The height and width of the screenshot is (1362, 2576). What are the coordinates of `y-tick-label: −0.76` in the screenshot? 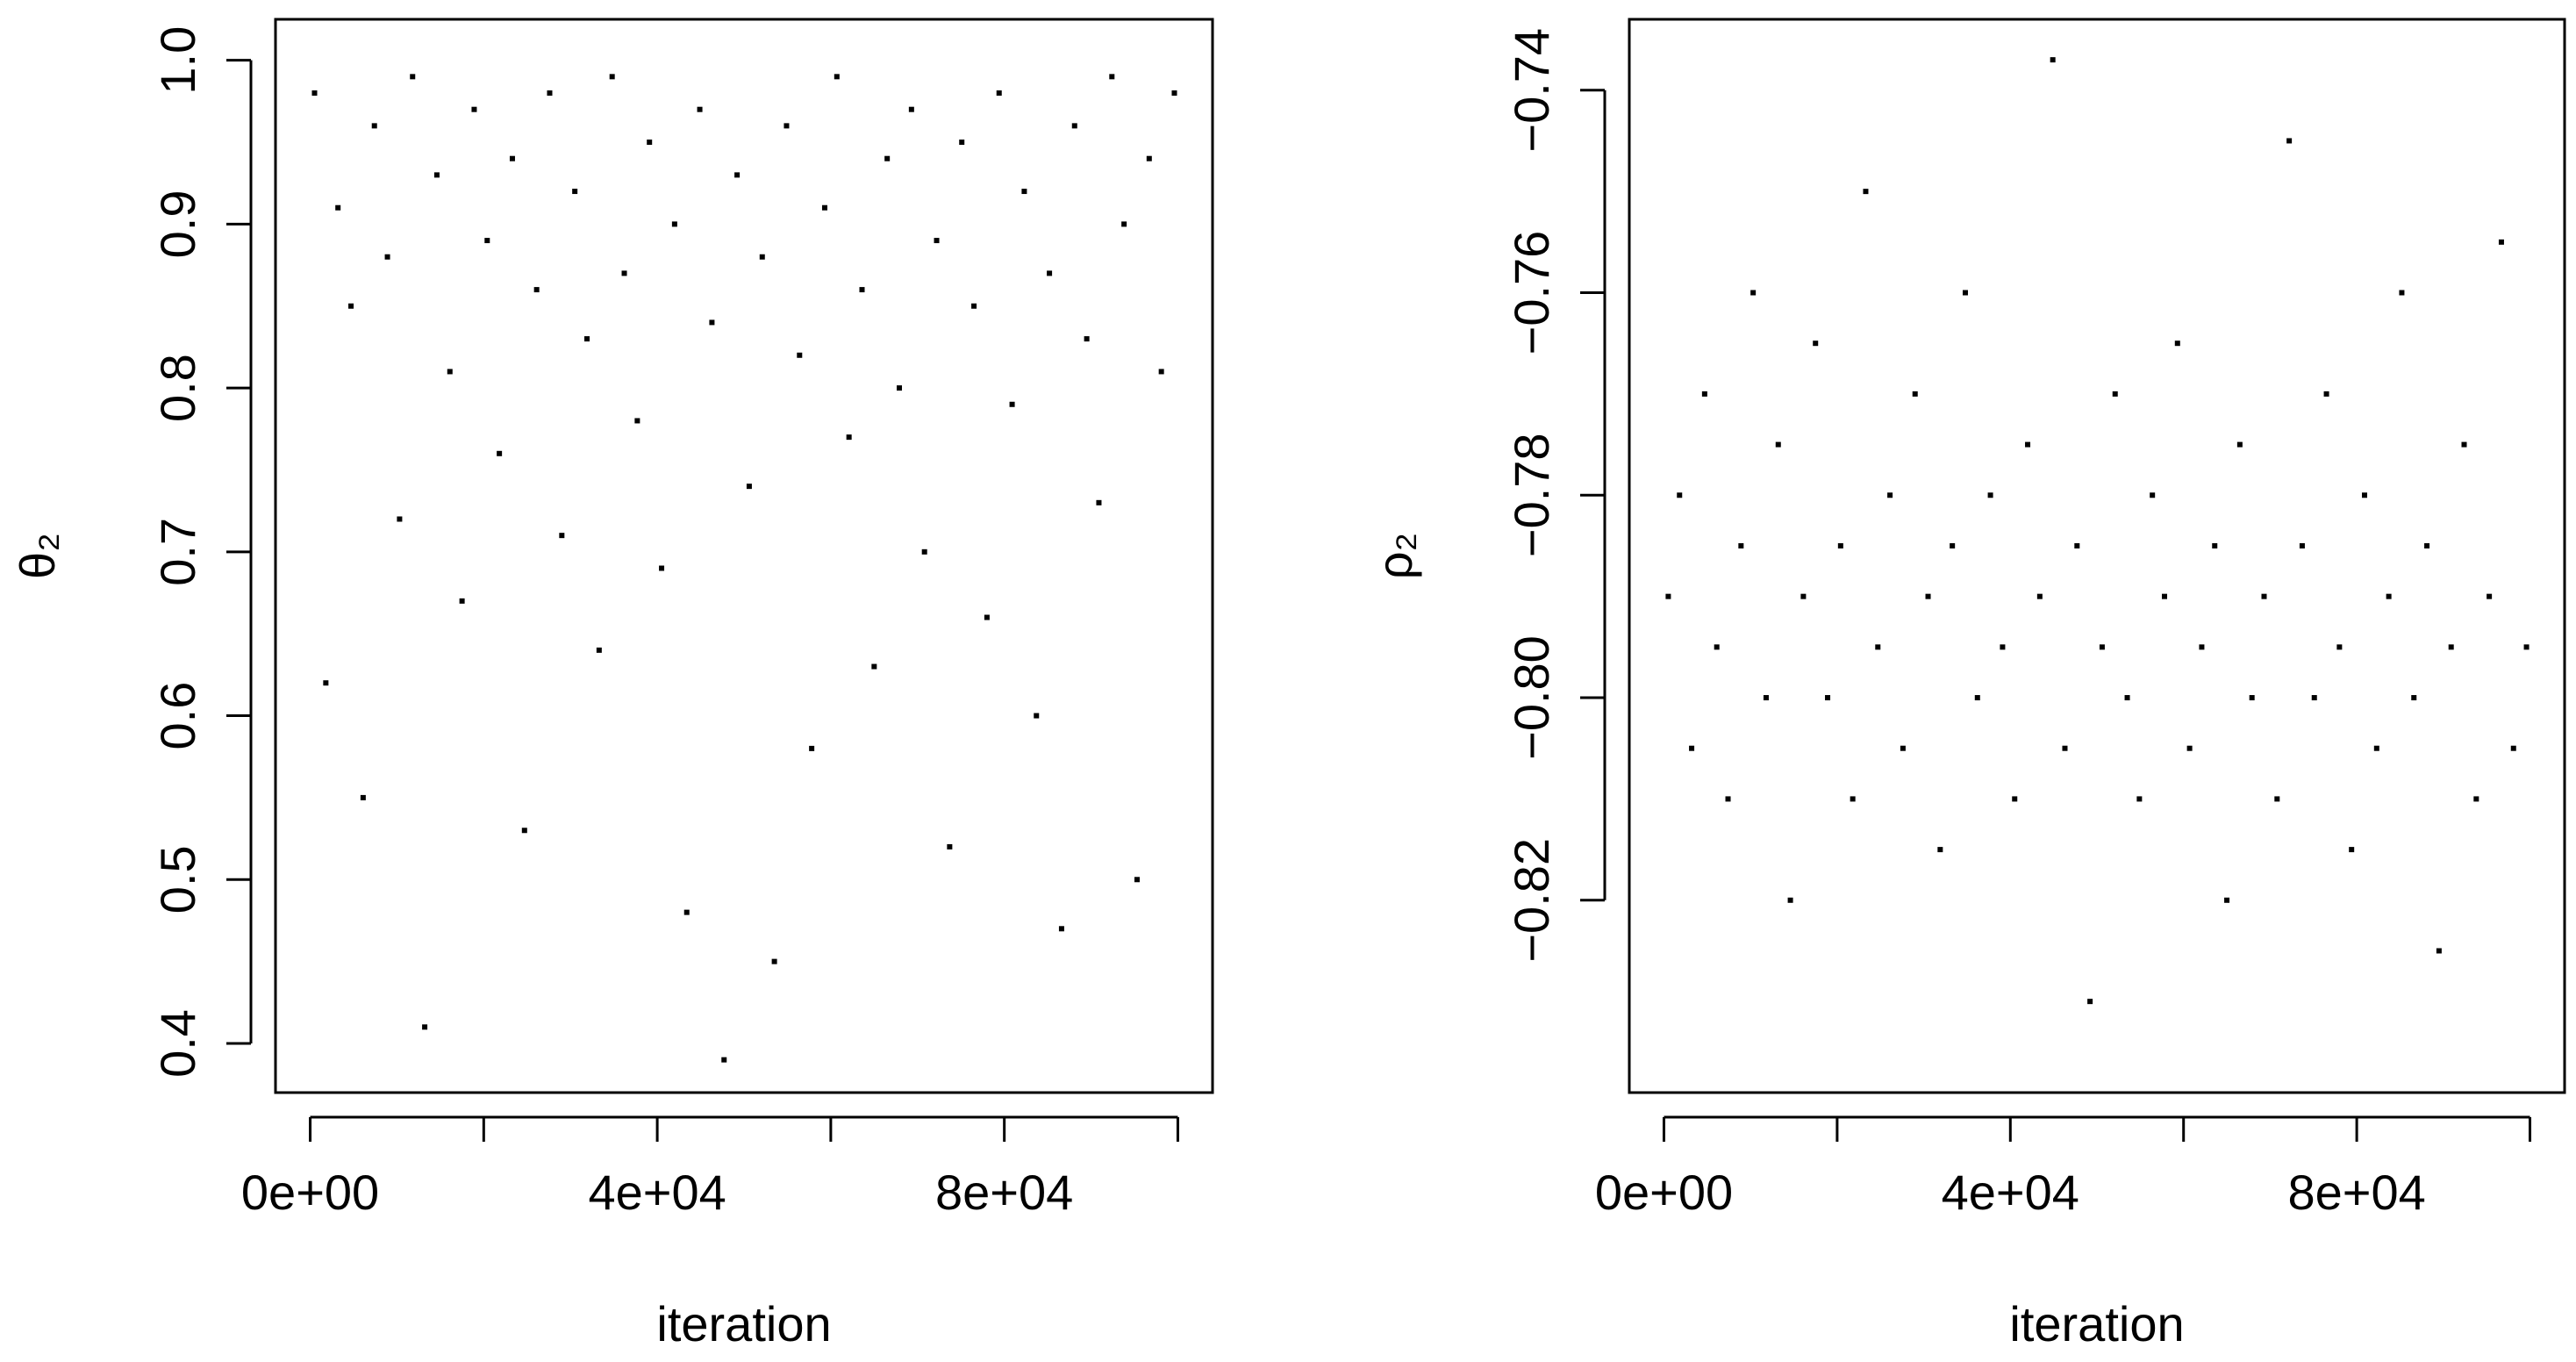 It's located at (1531, 293).